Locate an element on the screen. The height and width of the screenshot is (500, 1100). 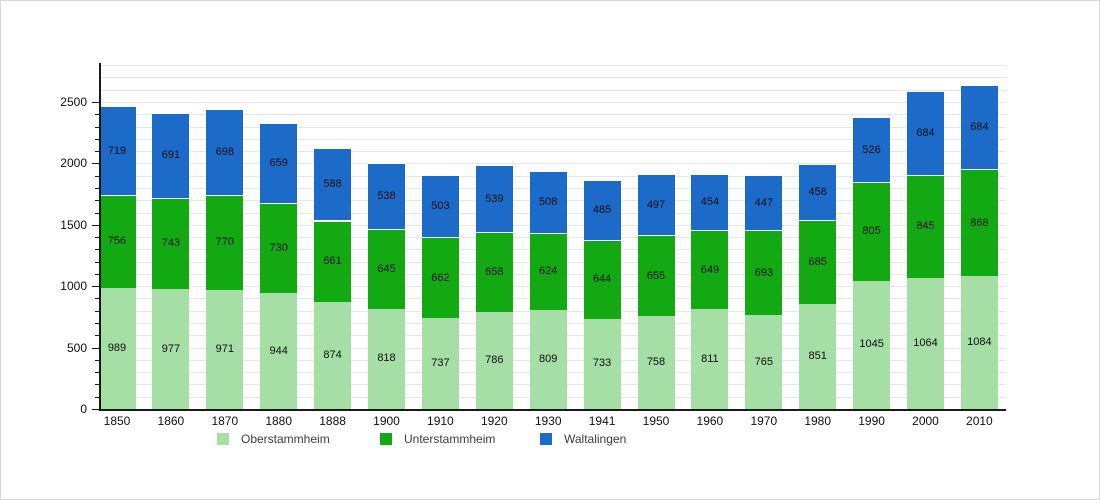
bar-segment-unterstammheim-1910: 662 is located at coordinates (440, 278).